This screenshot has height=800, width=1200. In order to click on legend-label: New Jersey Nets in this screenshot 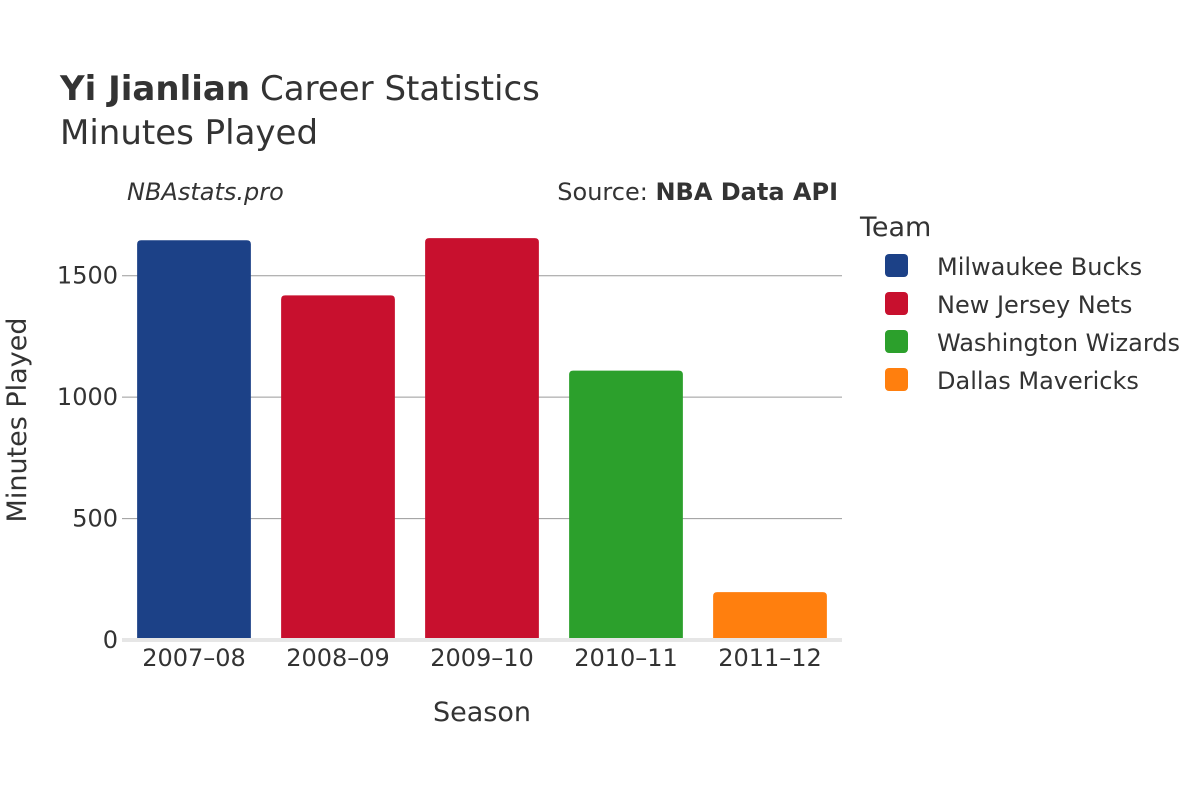, I will do `click(1034, 305)`.